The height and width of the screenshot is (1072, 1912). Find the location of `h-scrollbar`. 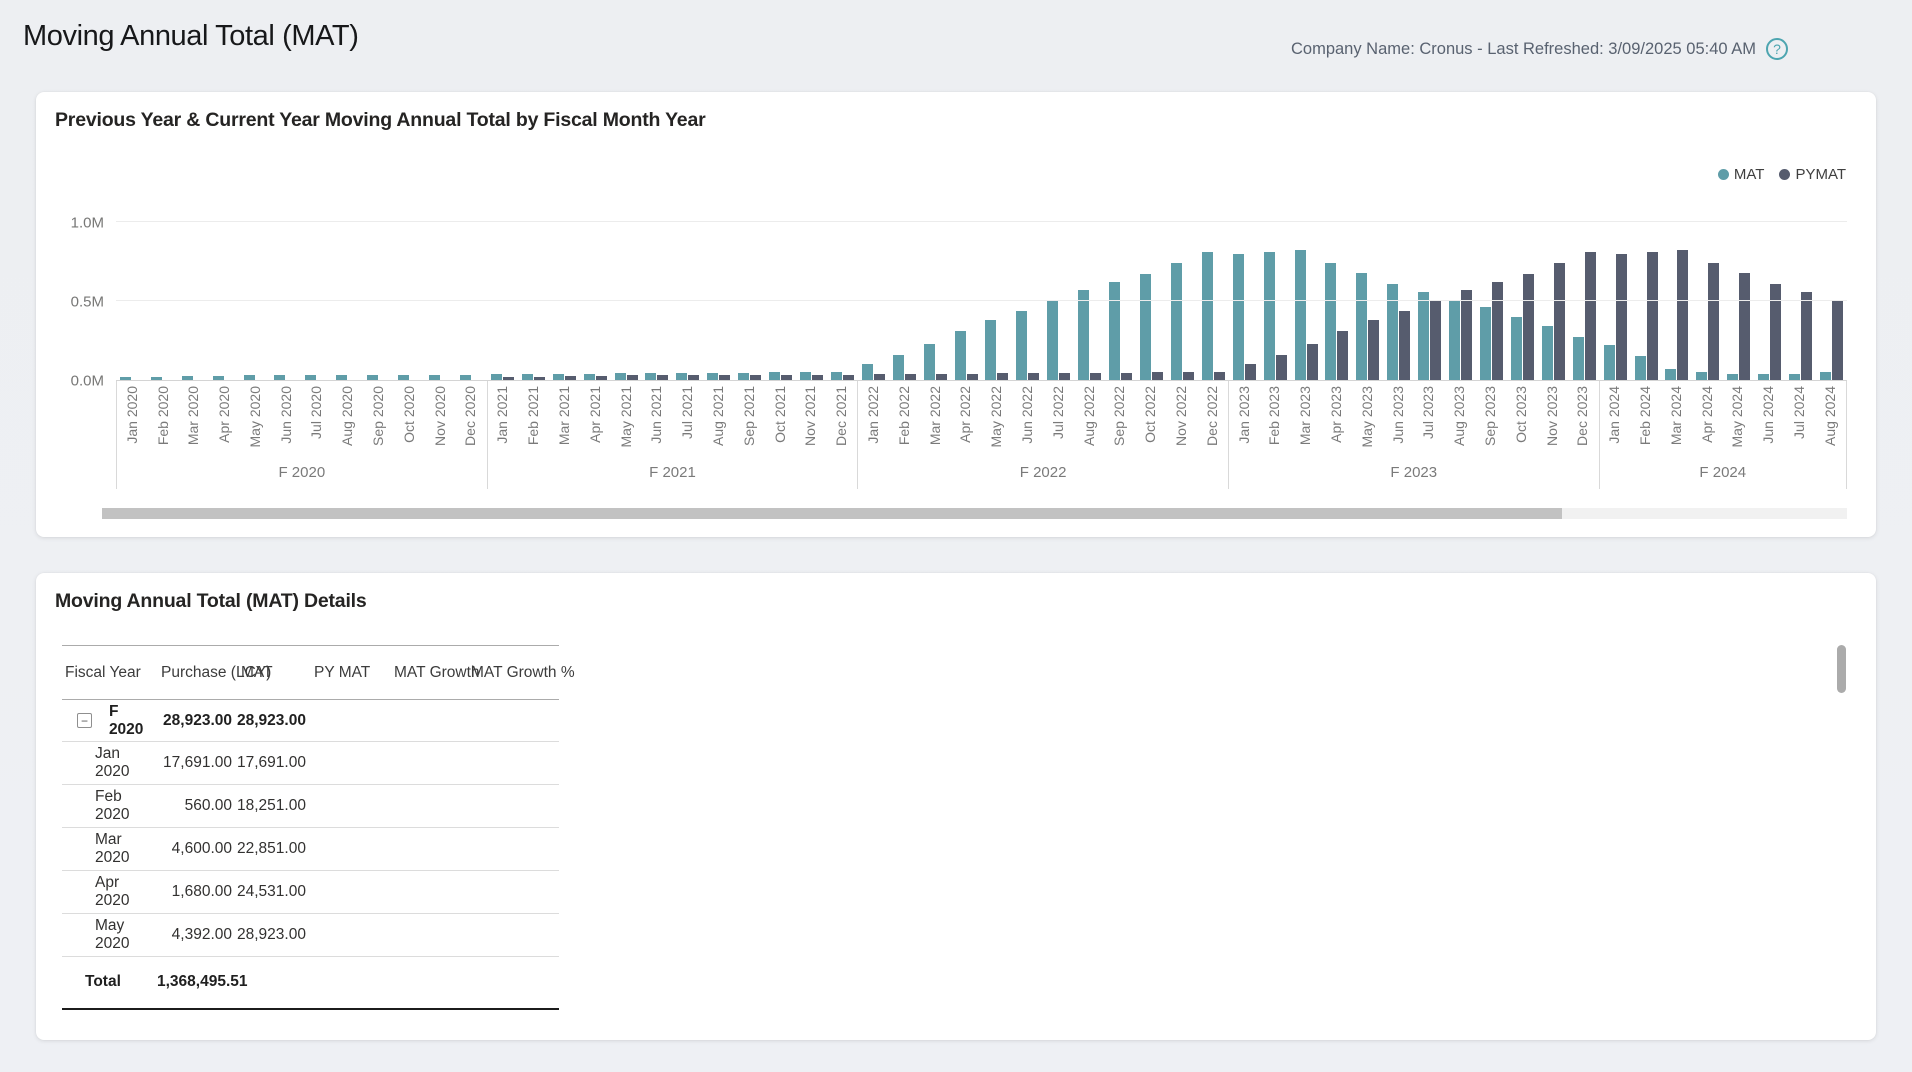

h-scrollbar is located at coordinates (974, 513).